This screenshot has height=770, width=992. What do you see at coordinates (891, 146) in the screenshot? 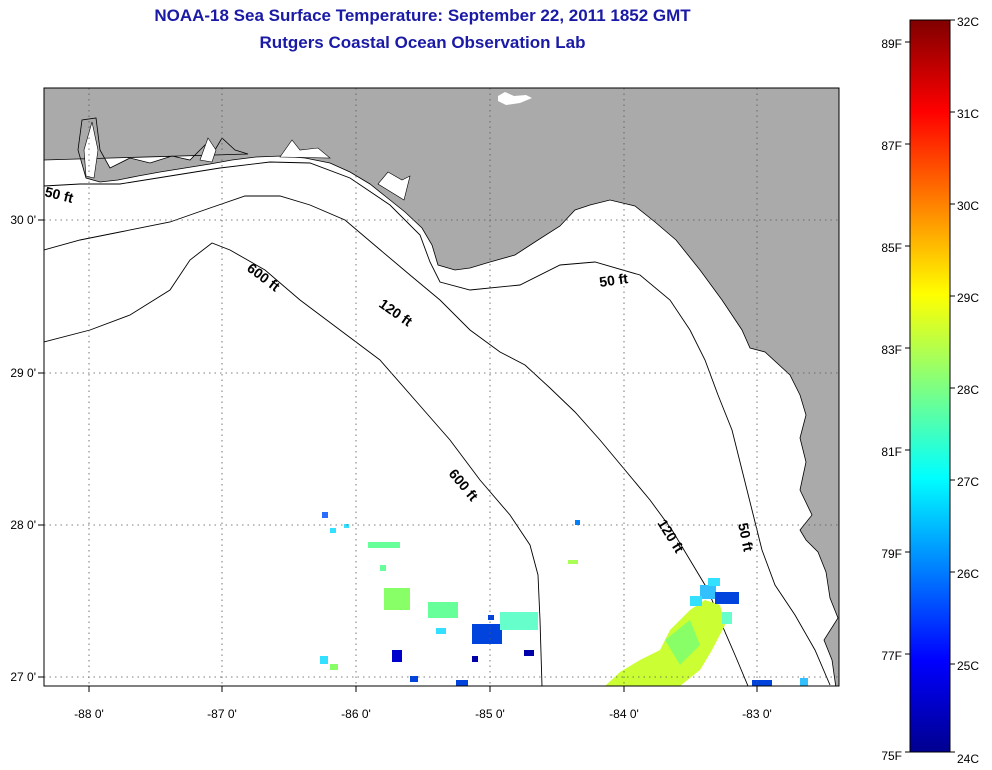
I see `colorbar-fahrenheit-label: 87F` at bounding box center [891, 146].